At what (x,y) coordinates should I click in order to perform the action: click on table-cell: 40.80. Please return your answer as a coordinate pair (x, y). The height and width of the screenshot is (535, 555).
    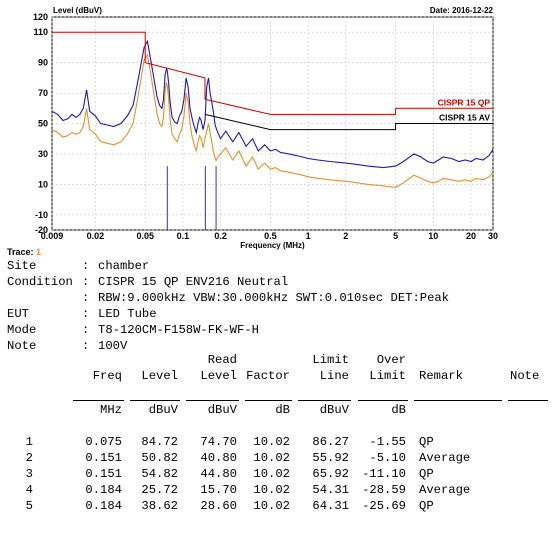
    Looking at the image, I should click on (218, 458).